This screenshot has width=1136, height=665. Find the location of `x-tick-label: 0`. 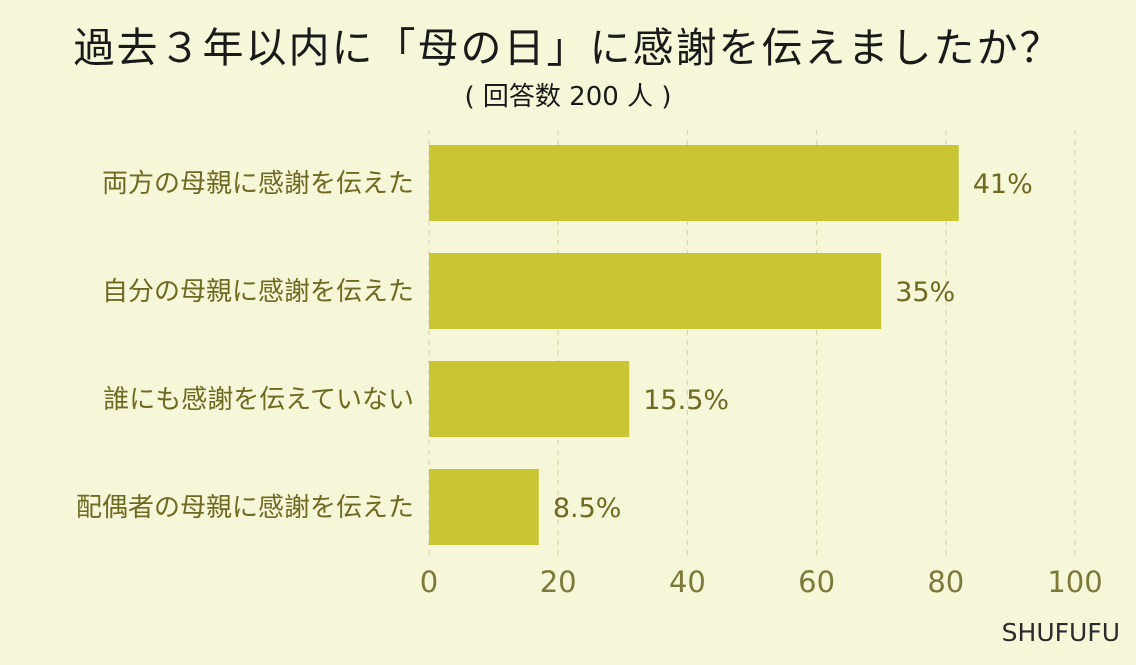

x-tick-label: 0 is located at coordinates (429, 582).